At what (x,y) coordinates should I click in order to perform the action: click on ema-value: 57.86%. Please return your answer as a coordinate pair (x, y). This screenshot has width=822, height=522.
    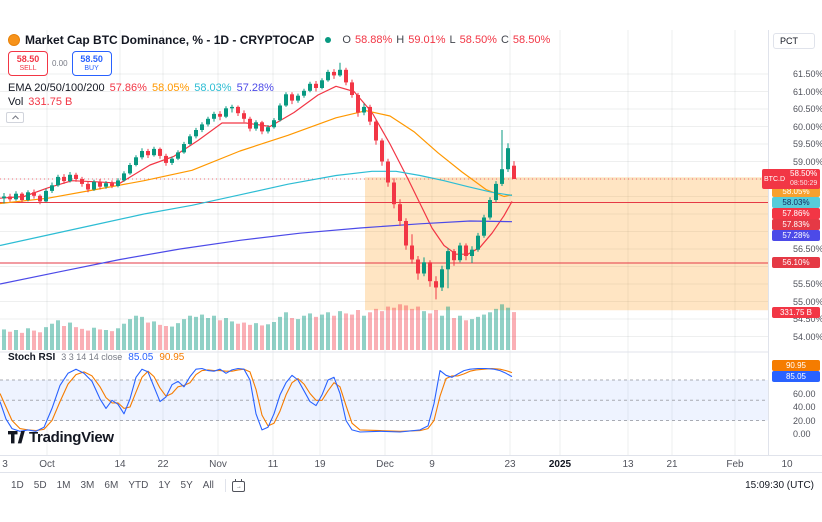
    Looking at the image, I should click on (128, 88).